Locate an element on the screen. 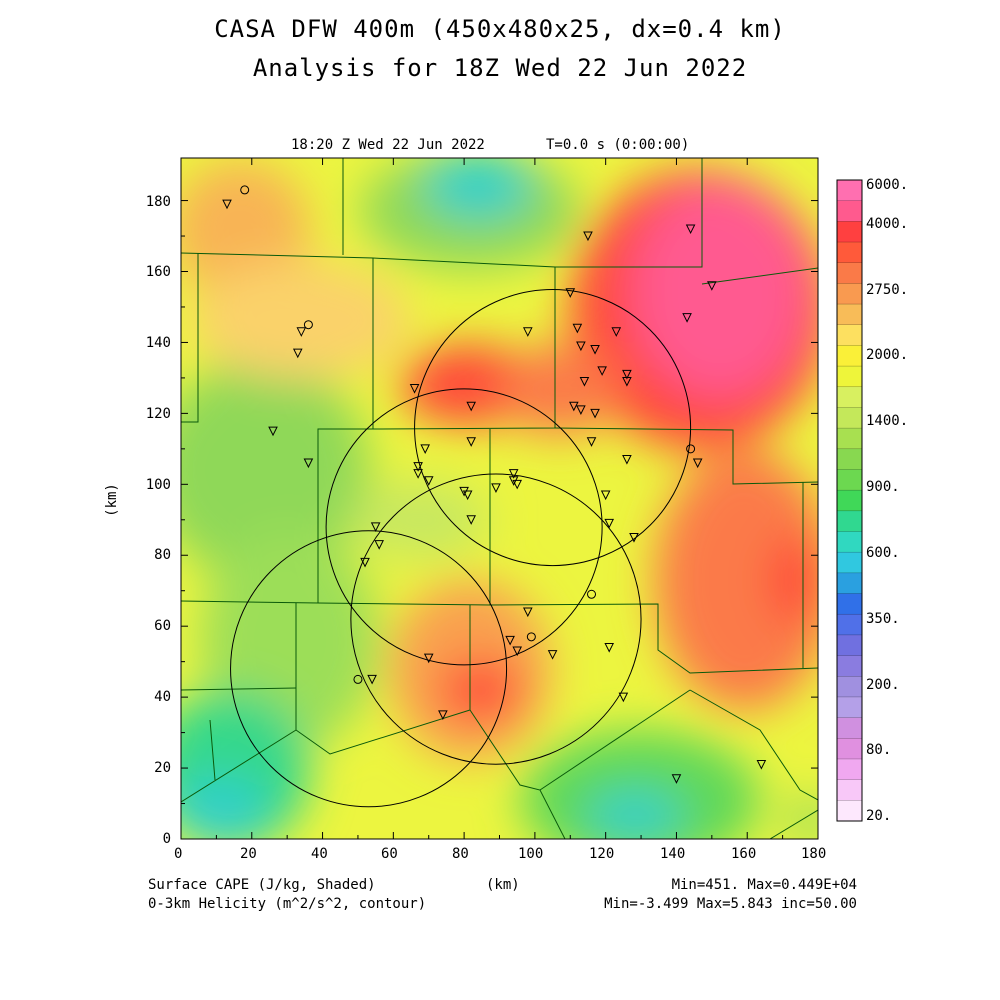  x-tick-label: 180 is located at coordinates (814, 854).